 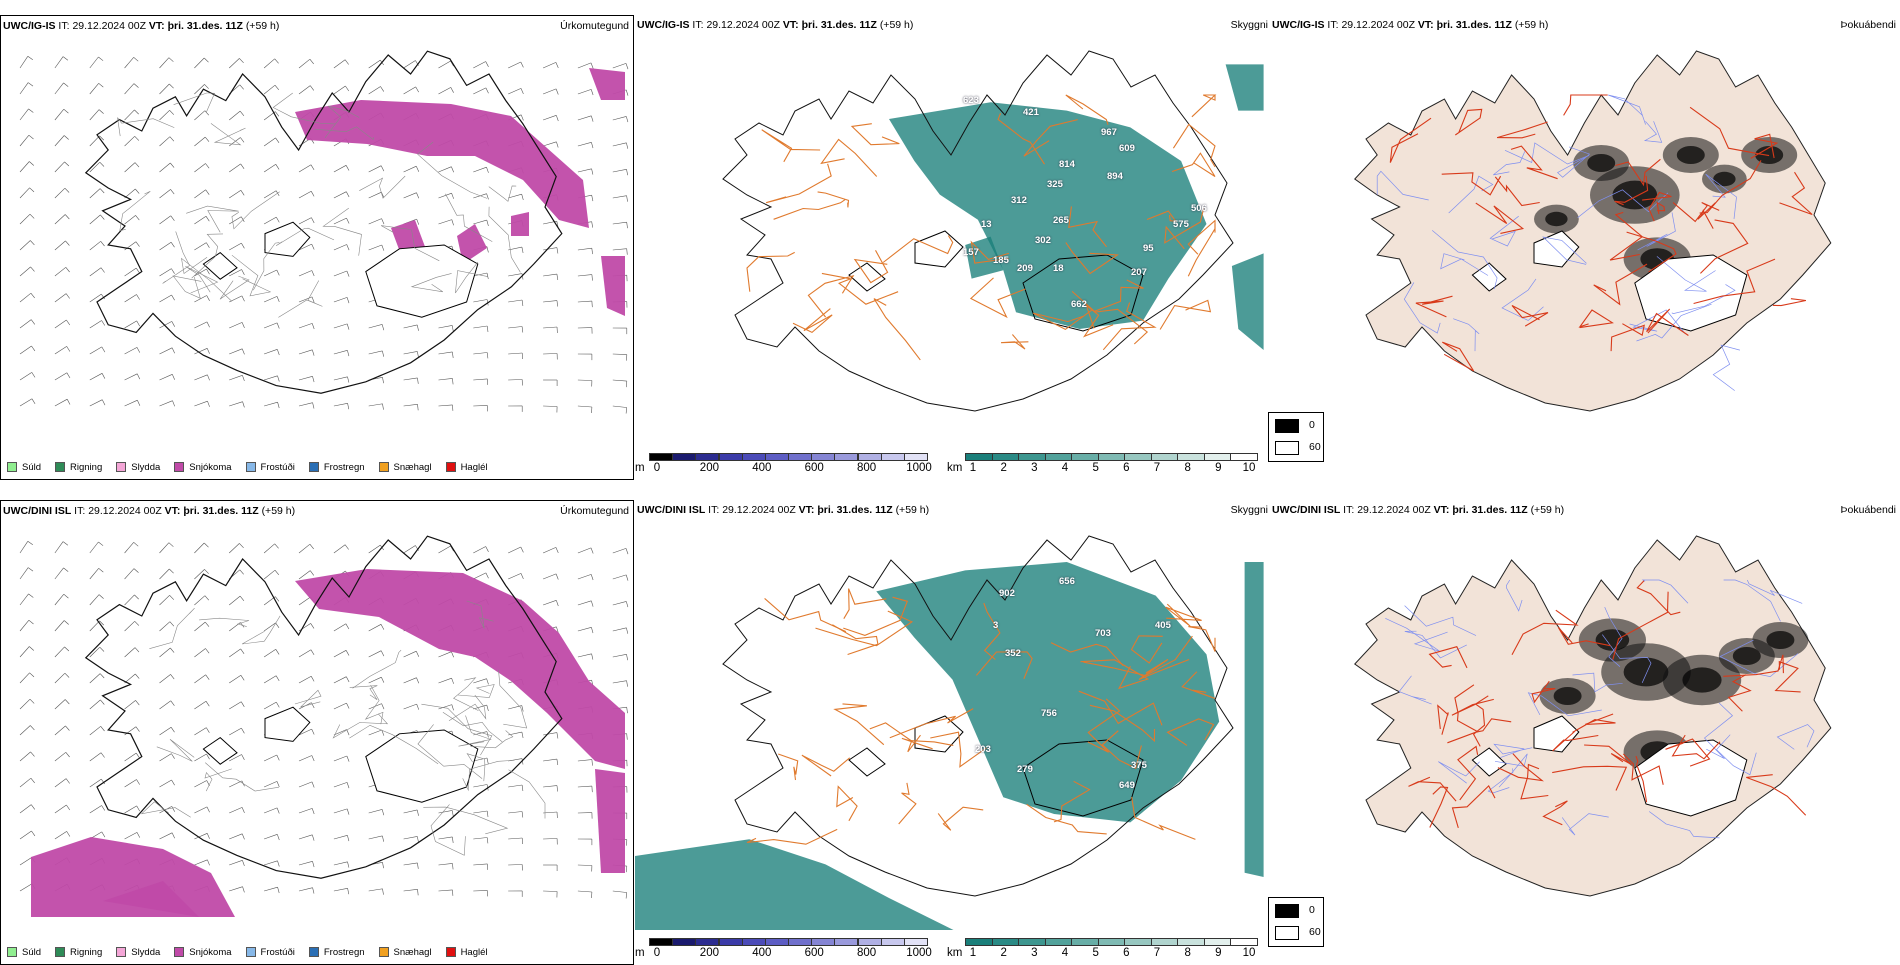 What do you see at coordinates (1001, 260) in the screenshot?
I see `cloud-base-label: 185` at bounding box center [1001, 260].